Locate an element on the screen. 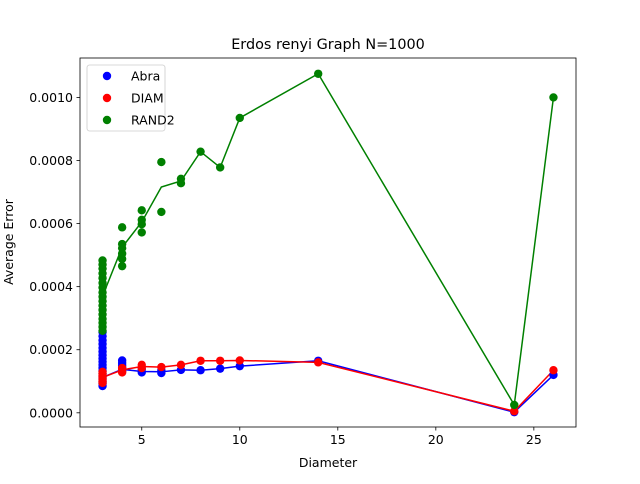  y-tick-label: 0.0010 is located at coordinates (51, 97).